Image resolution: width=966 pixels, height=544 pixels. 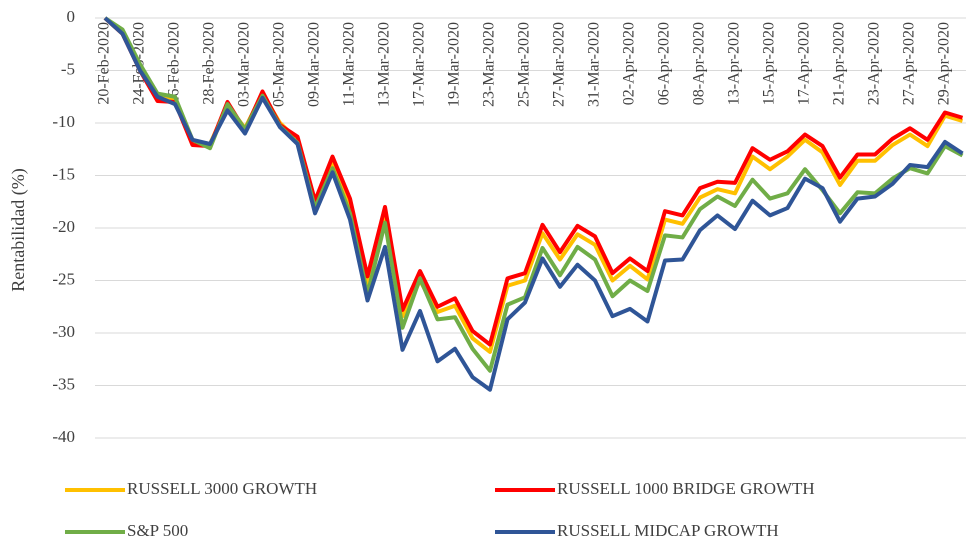 I want to click on x-tick-label: 09-Mar-2020, so click(x=314, y=64).